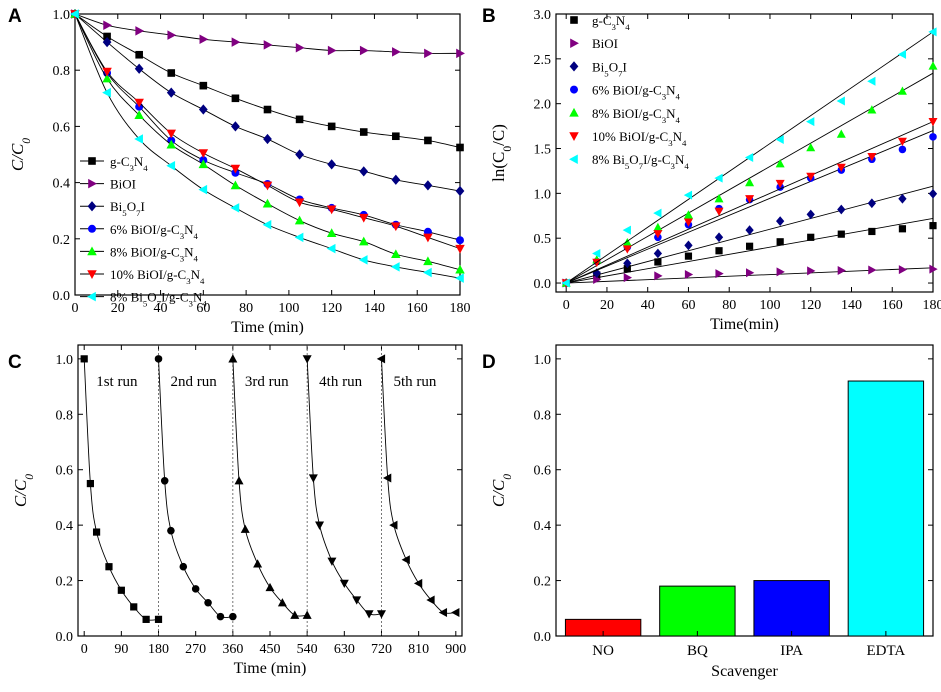 This screenshot has width=941, height=692. Describe the element at coordinates (196, 487) in the screenshot. I see `run-2nd run: 2nd run` at that location.